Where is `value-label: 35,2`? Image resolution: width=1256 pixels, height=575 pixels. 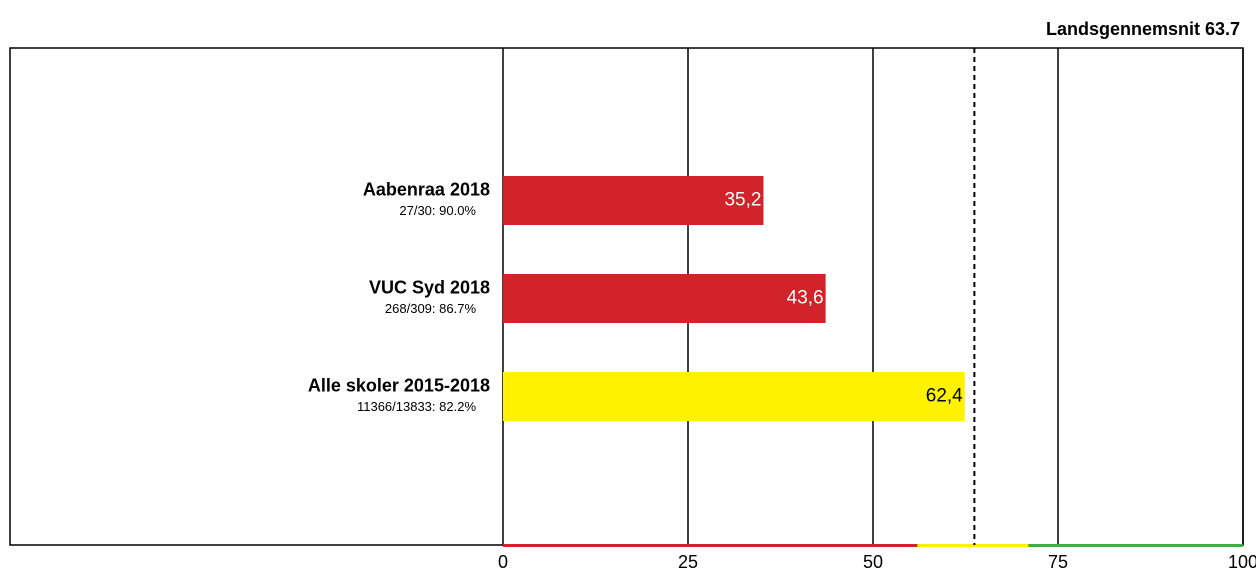 value-label: 35,2 is located at coordinates (742, 200).